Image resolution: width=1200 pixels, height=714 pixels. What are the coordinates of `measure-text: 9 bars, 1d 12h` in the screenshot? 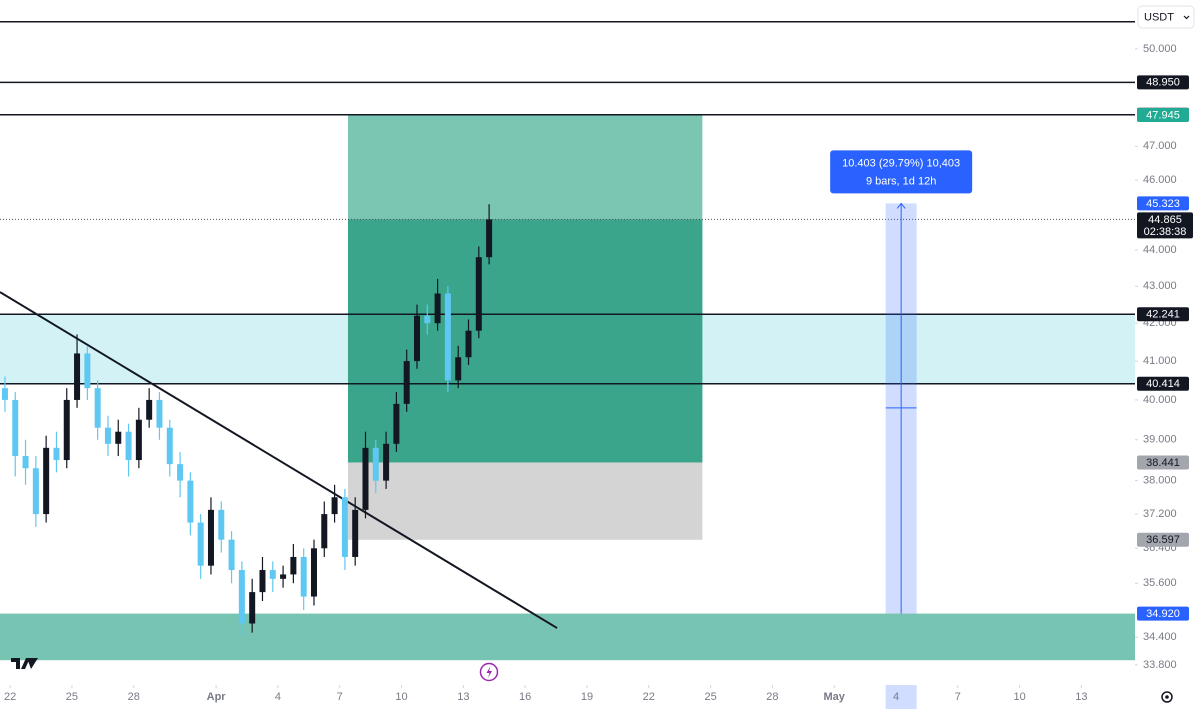 It's located at (901, 181).